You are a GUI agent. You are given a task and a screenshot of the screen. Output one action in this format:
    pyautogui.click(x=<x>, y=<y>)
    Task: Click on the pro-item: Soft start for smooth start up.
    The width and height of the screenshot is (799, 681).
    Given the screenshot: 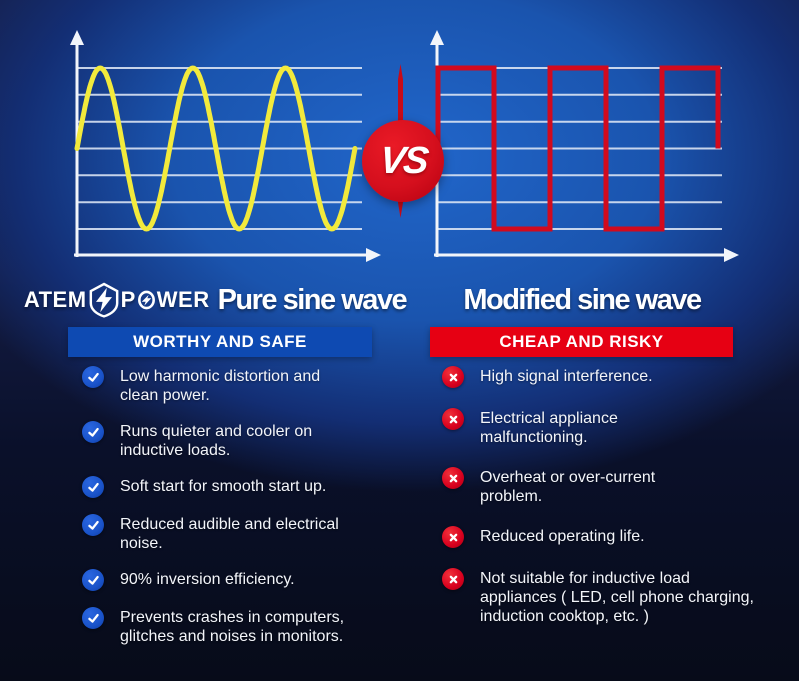 What is the action you would take?
    pyautogui.click(x=237, y=487)
    